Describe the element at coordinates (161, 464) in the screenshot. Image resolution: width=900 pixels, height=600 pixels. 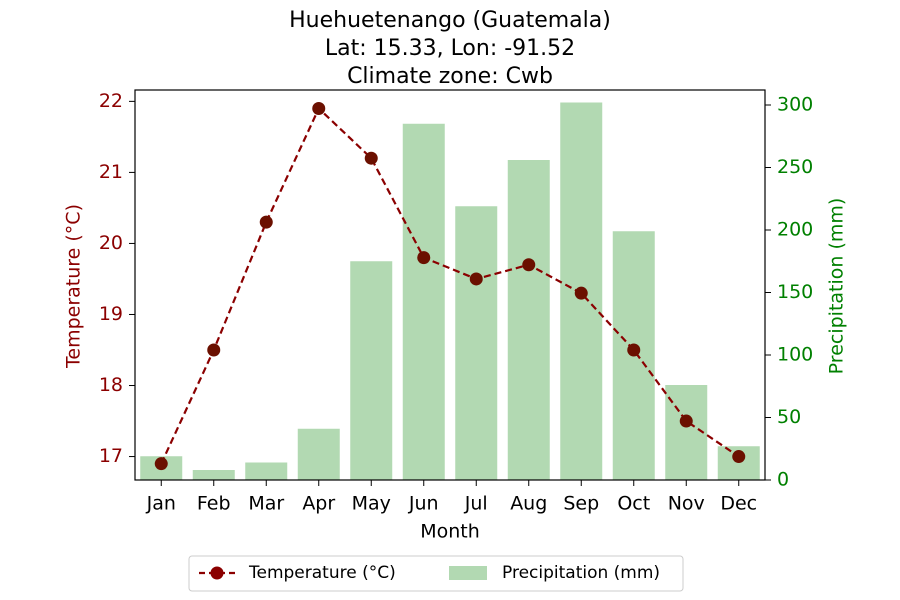
I see `temperature-point-jan` at that location.